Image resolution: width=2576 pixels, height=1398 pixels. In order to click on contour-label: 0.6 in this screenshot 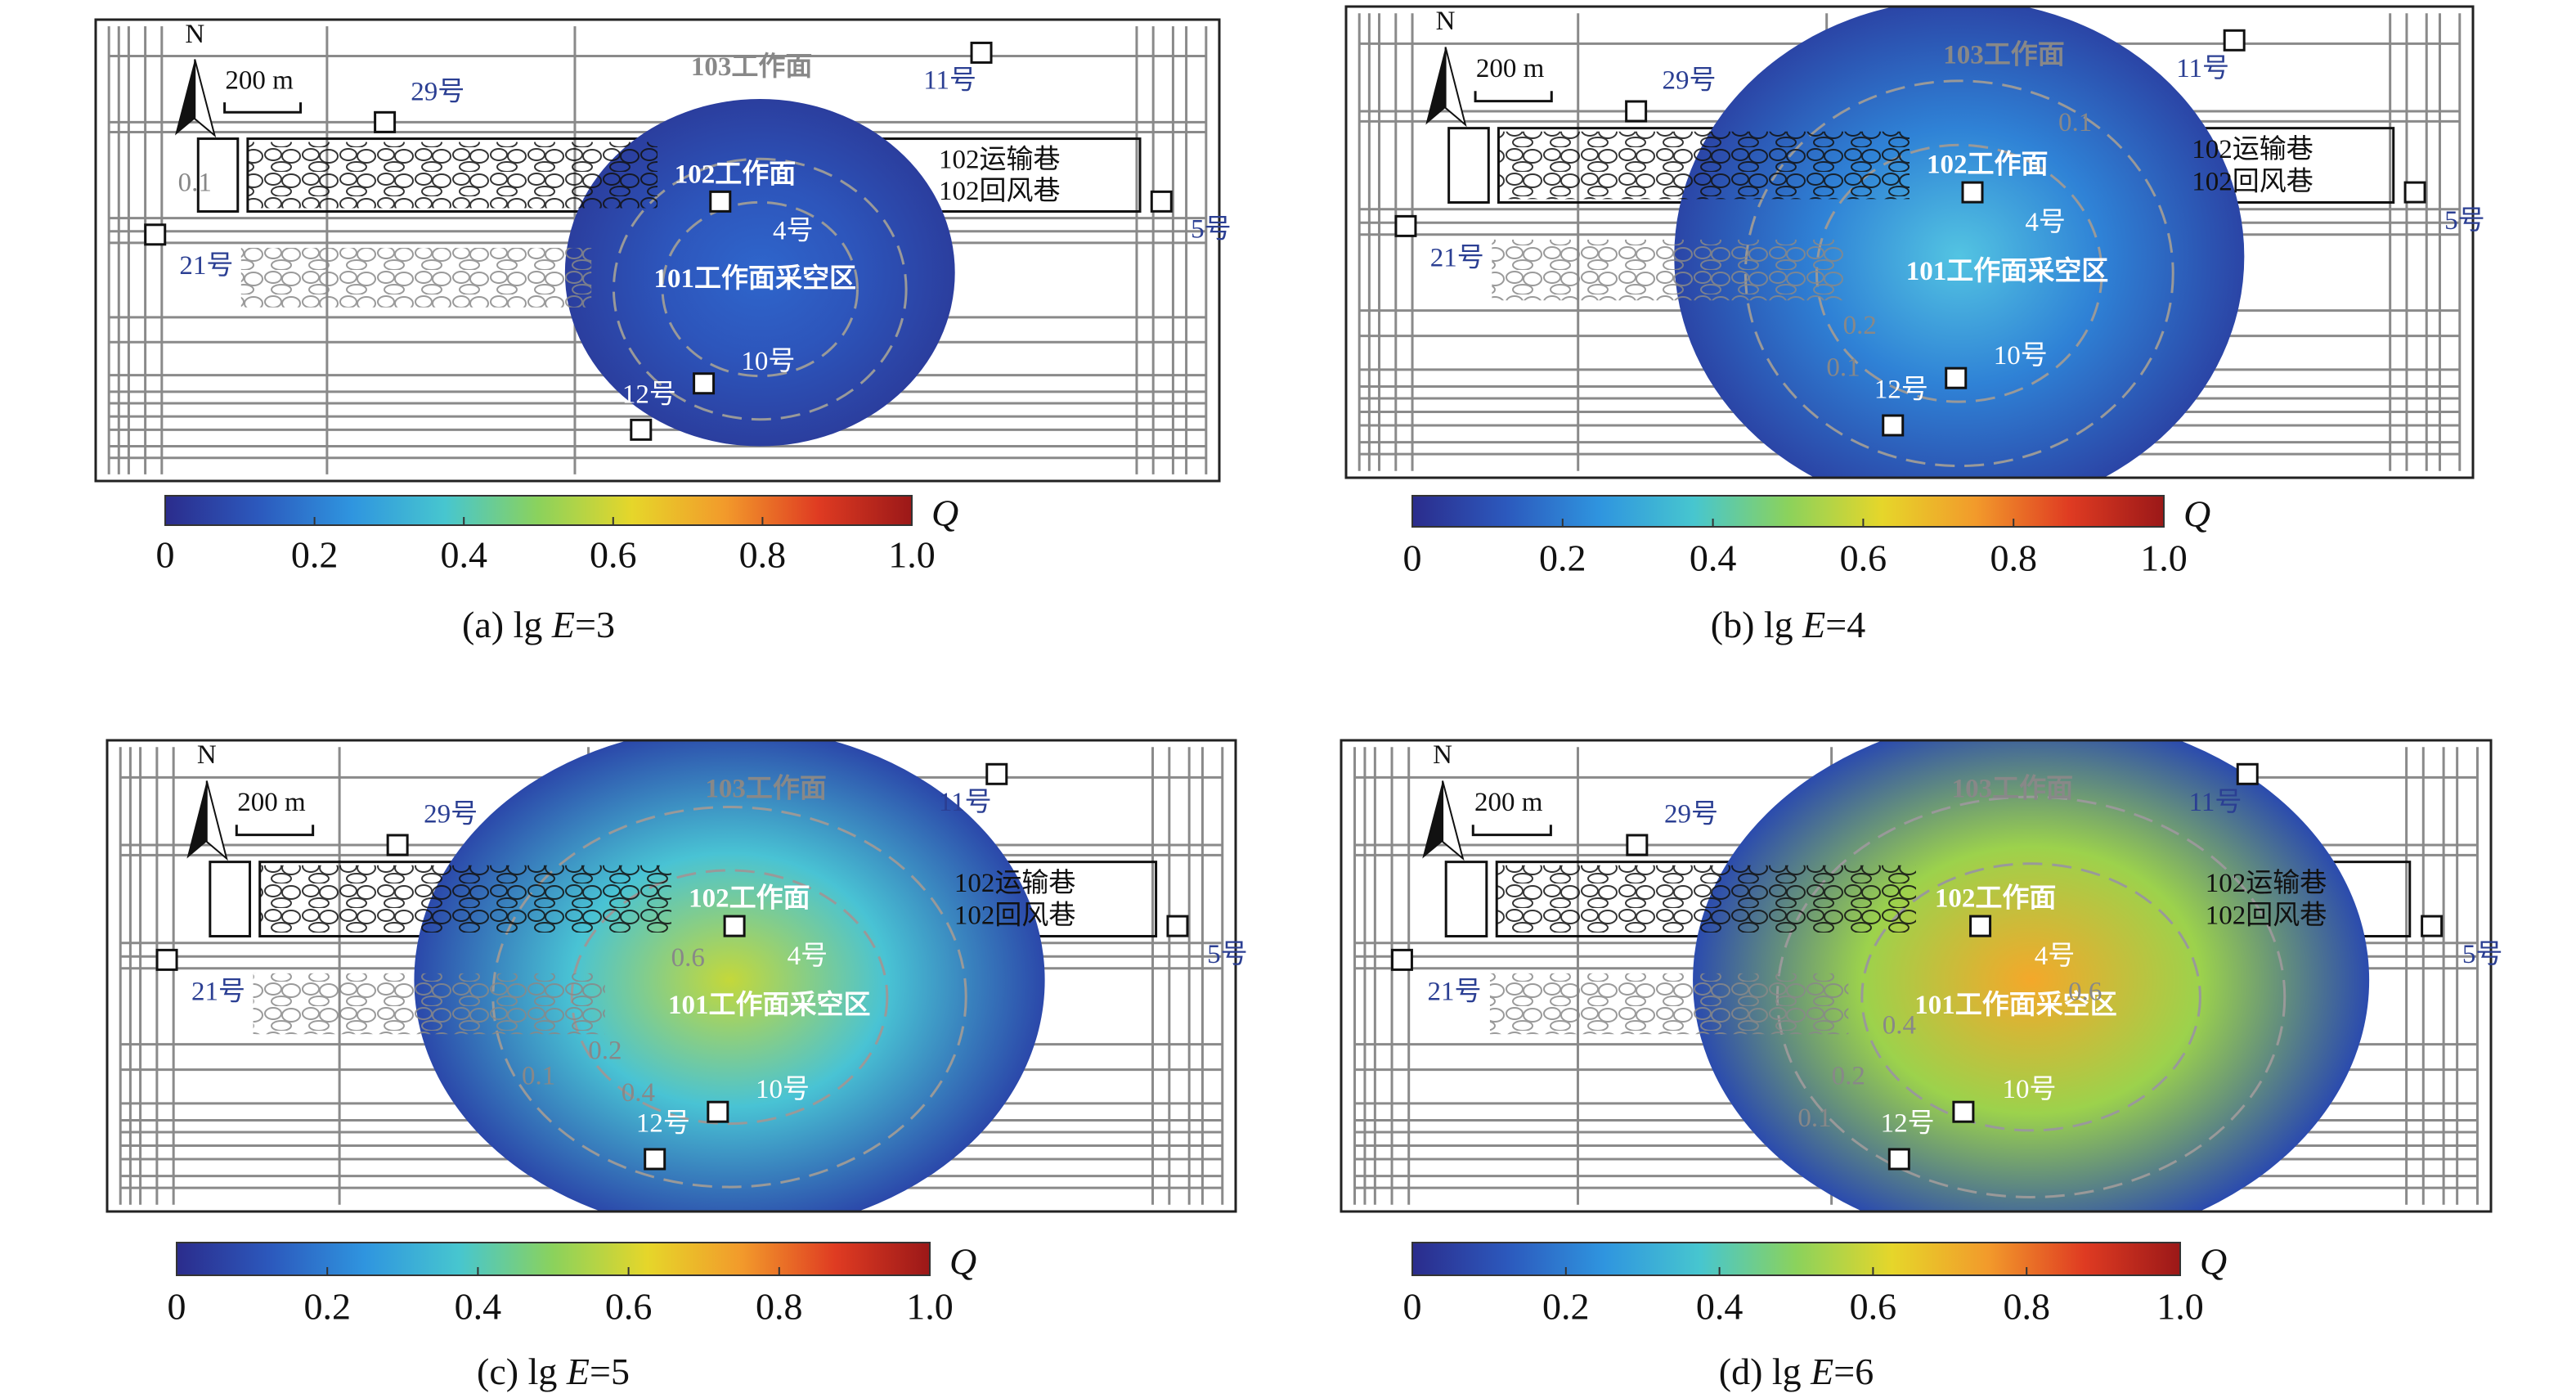, I will do `click(2085, 992)`.